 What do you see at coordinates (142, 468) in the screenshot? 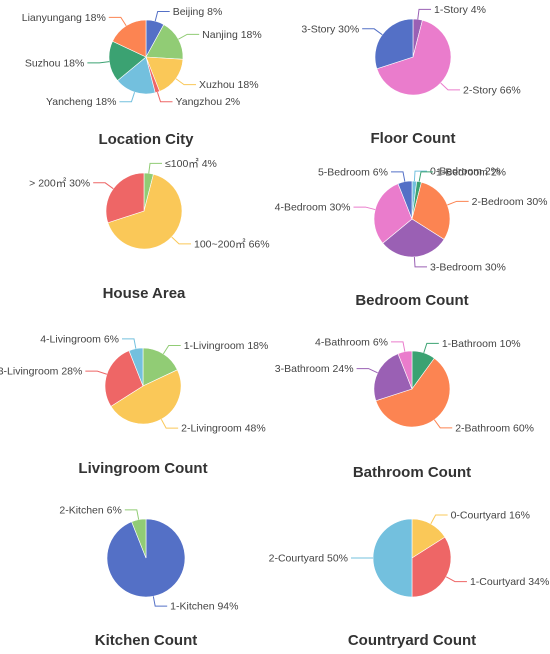
I see `chart-title: Livingroom Count` at bounding box center [142, 468].